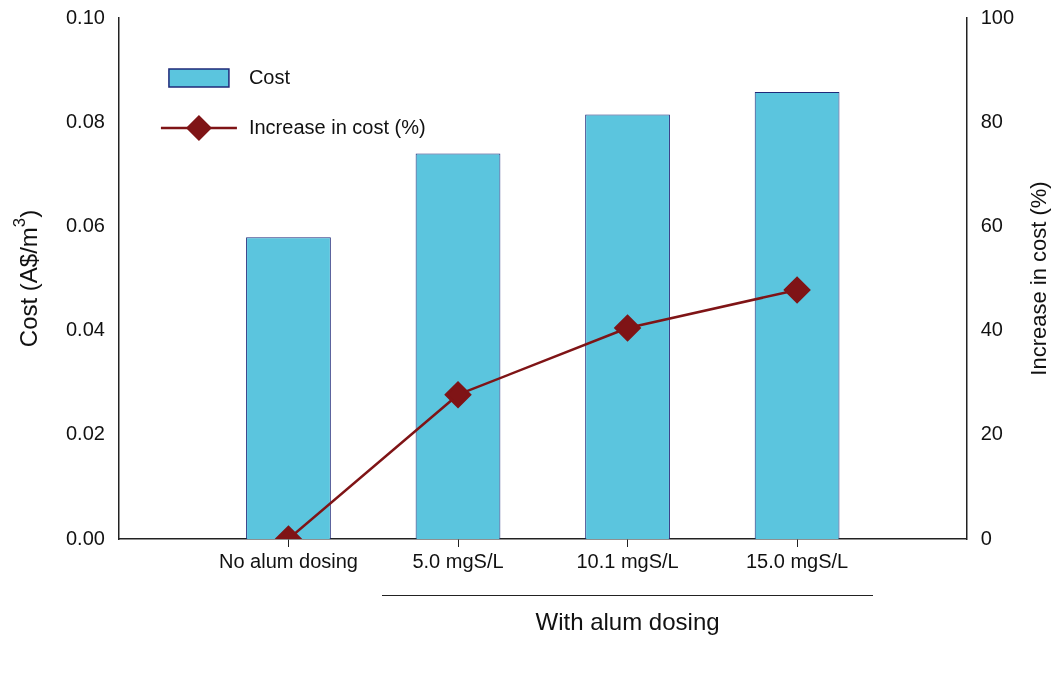 The height and width of the screenshot is (677, 1060). Describe the element at coordinates (337, 126) in the screenshot. I see `legend-label: Increase in cost (%)` at that location.